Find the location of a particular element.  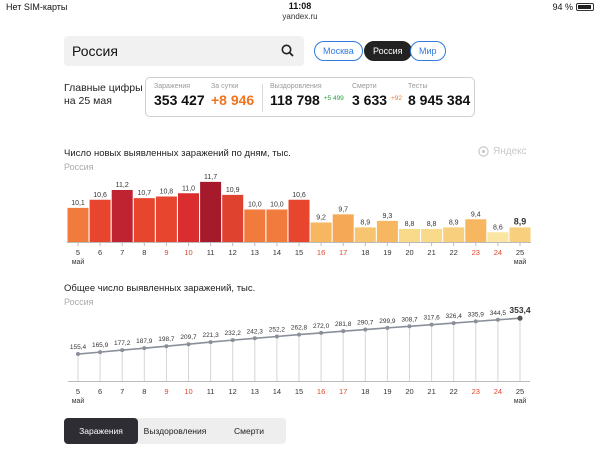

bar-value-label: 9,7 is located at coordinates (343, 209).